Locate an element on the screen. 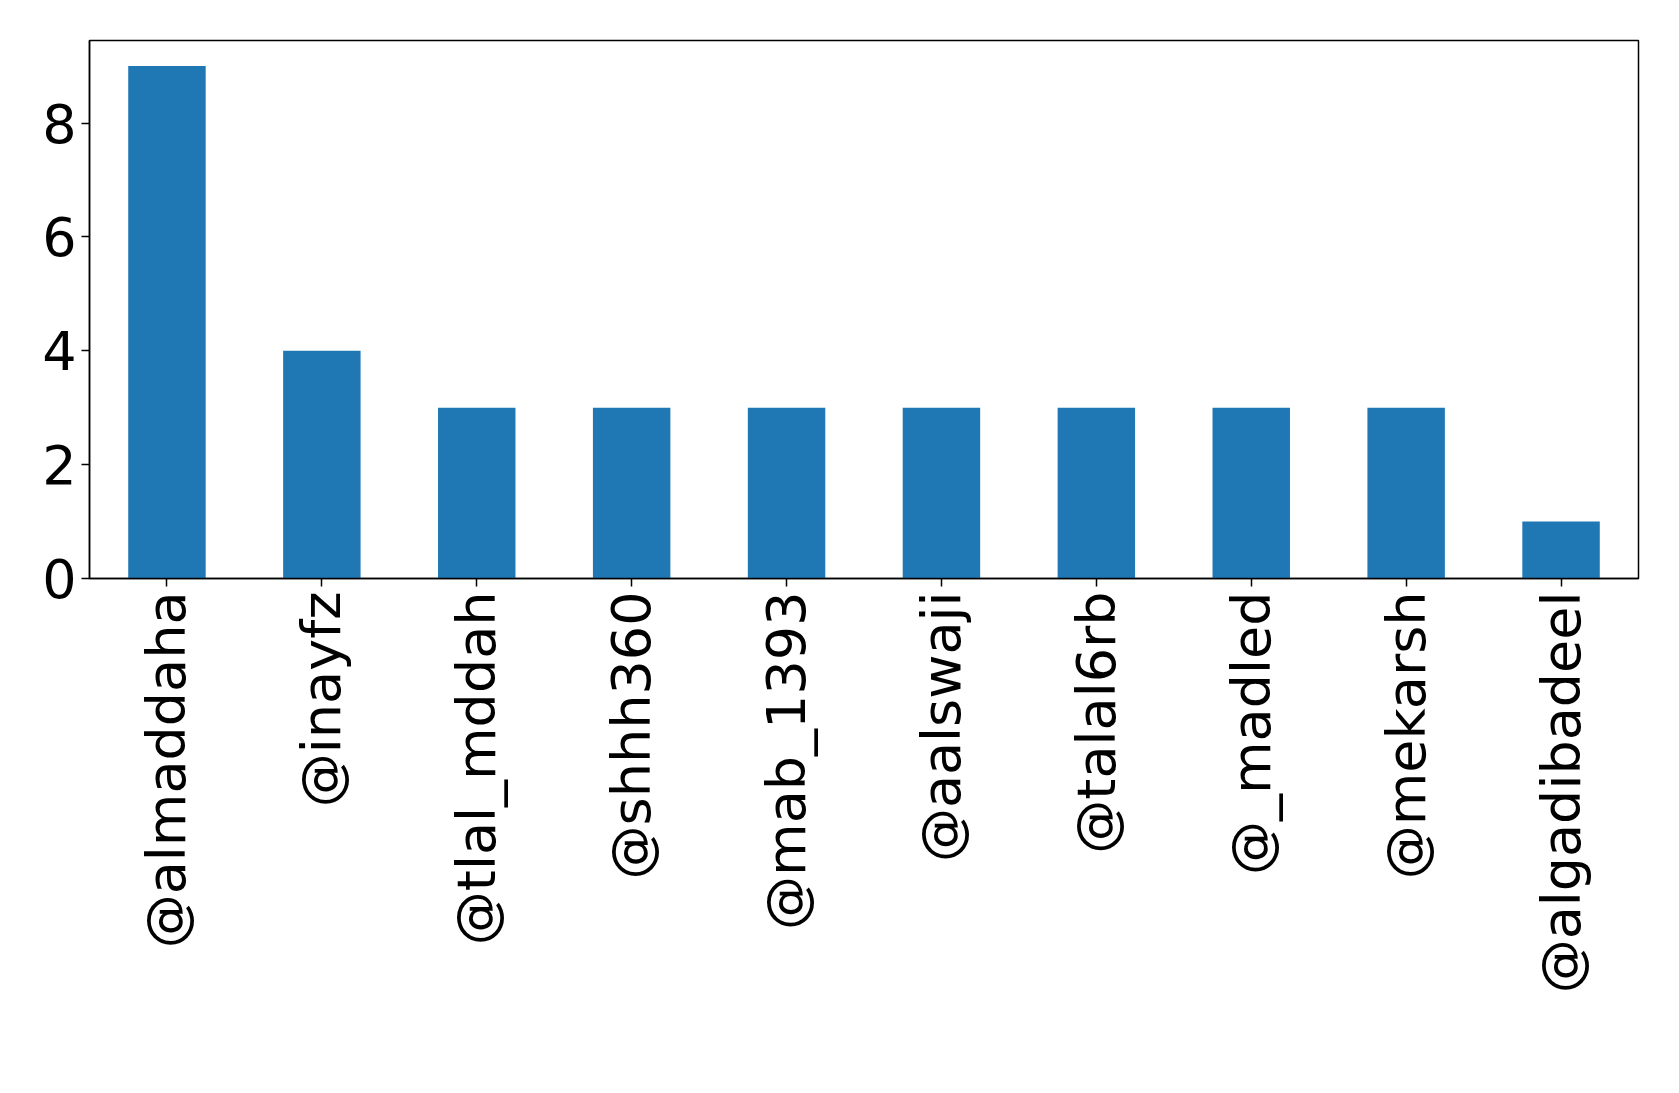 This screenshot has width=1679, height=1093. y-tick-label: 0 is located at coordinates (59, 579).